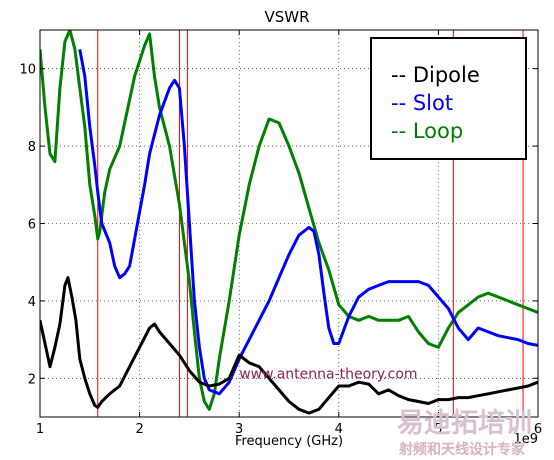  I want to click on watermark-line1: 易迪拓培训, so click(464, 423).